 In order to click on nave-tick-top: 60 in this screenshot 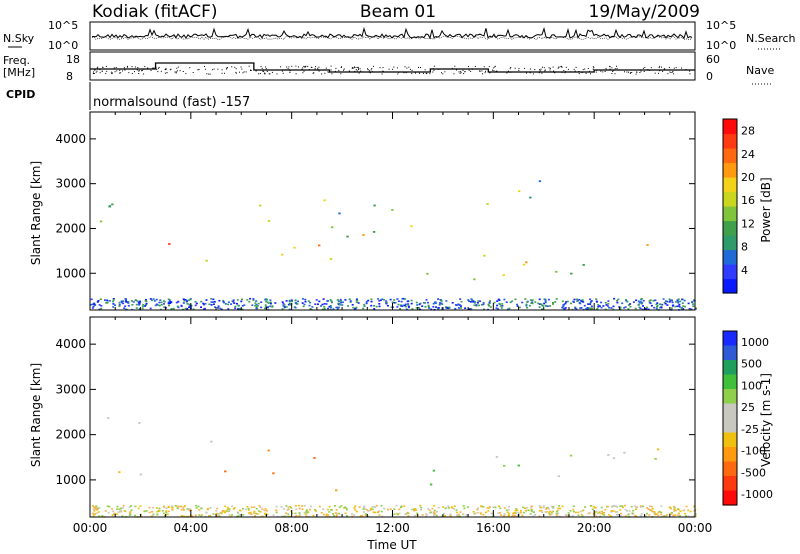, I will do `click(713, 59)`.